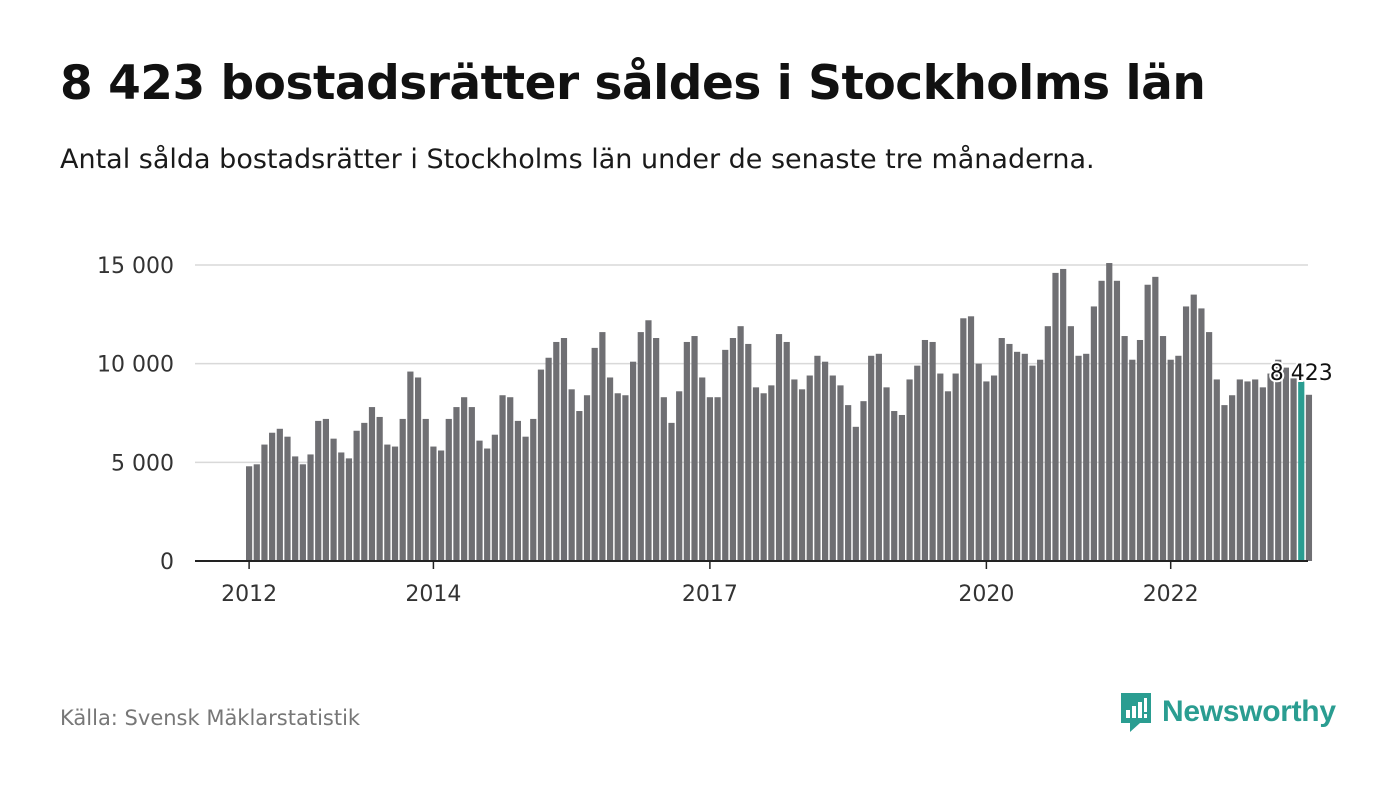  What do you see at coordinates (1249, 711) in the screenshot?
I see `brand-name: Newsworthy` at bounding box center [1249, 711].